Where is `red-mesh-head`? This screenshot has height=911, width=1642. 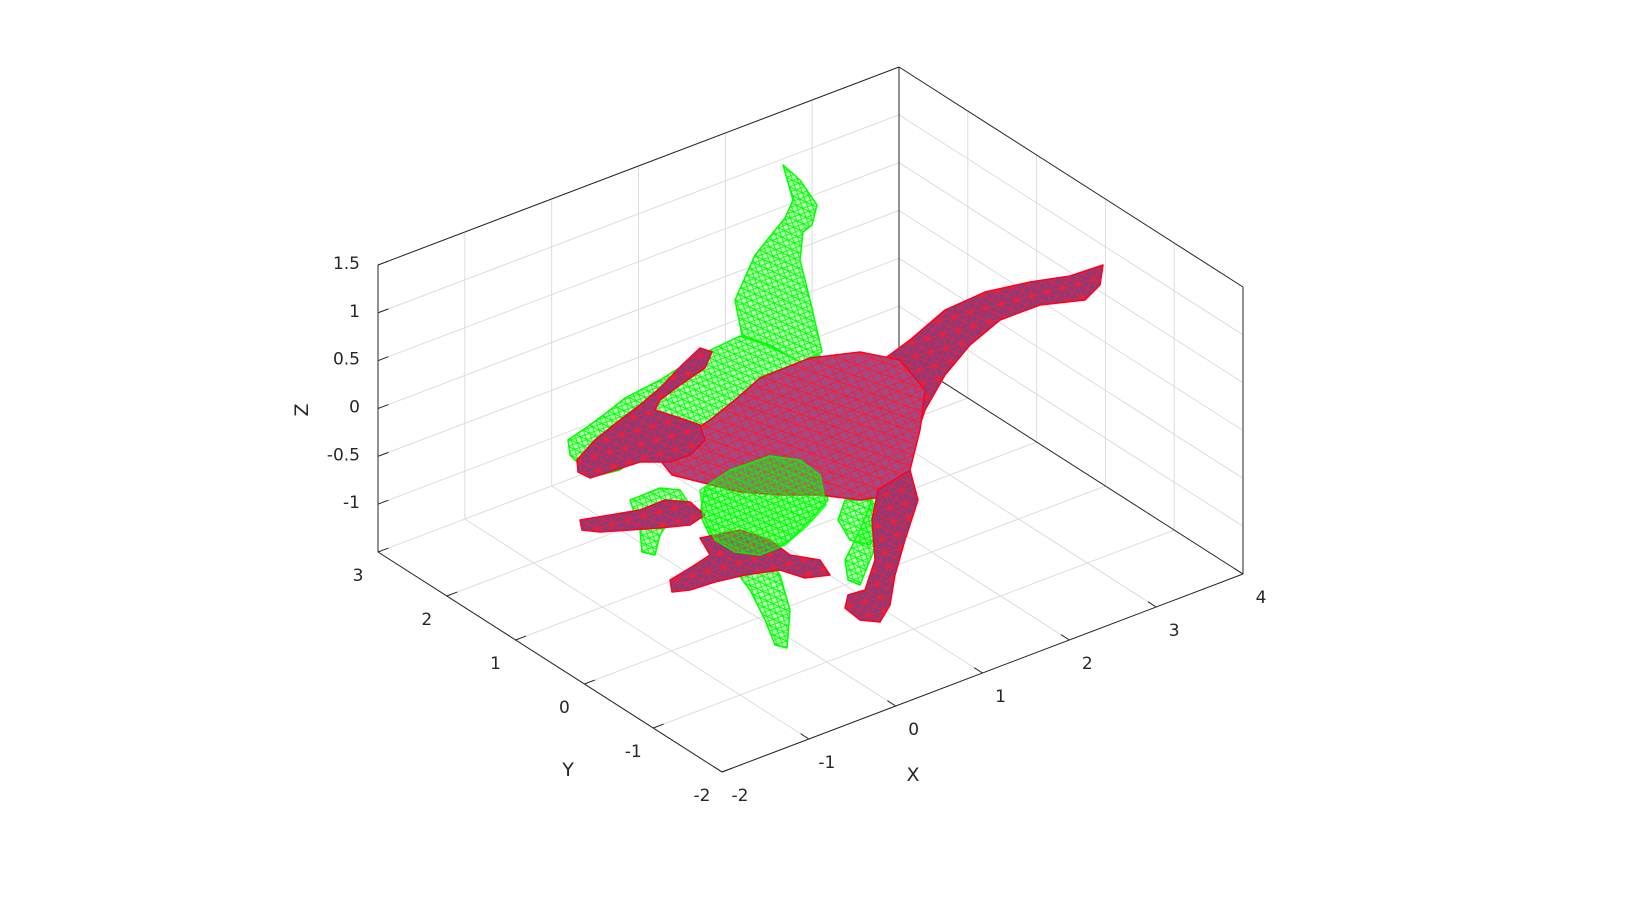 red-mesh-head is located at coordinates (644, 413).